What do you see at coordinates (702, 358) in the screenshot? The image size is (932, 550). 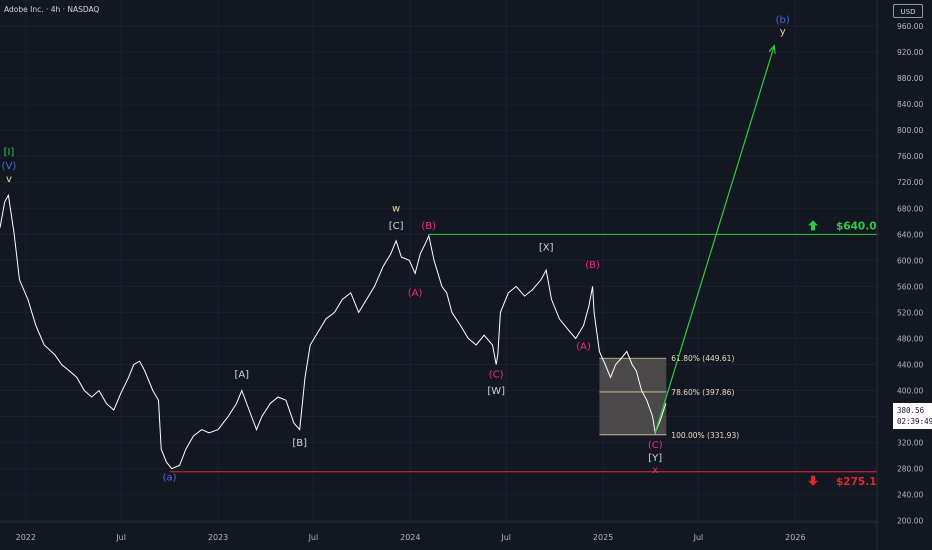 I see `fib-level-label: 61.80% (449.61)` at bounding box center [702, 358].